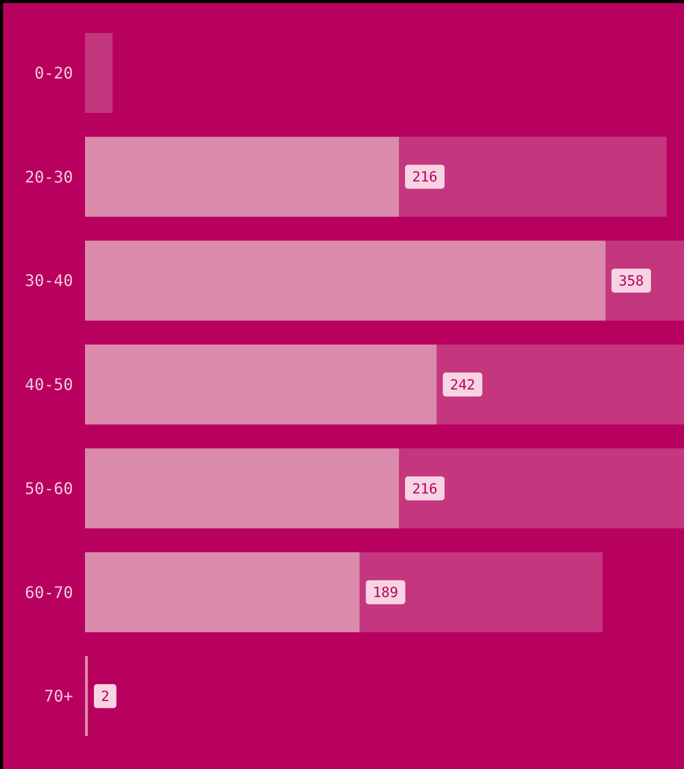  I want to click on data-label: 242, so click(463, 385).